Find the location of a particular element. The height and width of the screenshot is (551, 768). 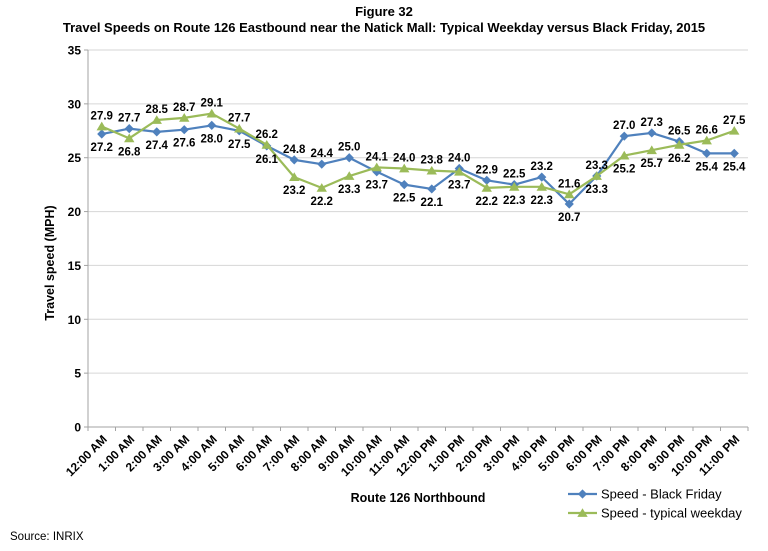

y-tick-label: 10 is located at coordinates (75, 320).